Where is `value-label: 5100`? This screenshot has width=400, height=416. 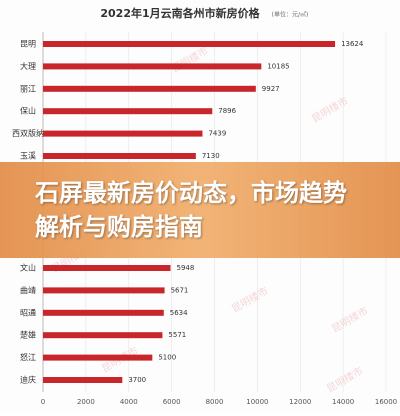 value-label: 5100 is located at coordinates (167, 358).